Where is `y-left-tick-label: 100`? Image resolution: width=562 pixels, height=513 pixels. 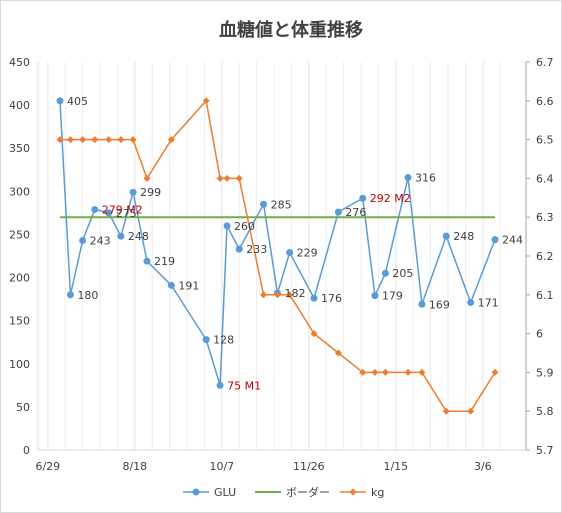 y-left-tick-label: 100 is located at coordinates (19, 364).